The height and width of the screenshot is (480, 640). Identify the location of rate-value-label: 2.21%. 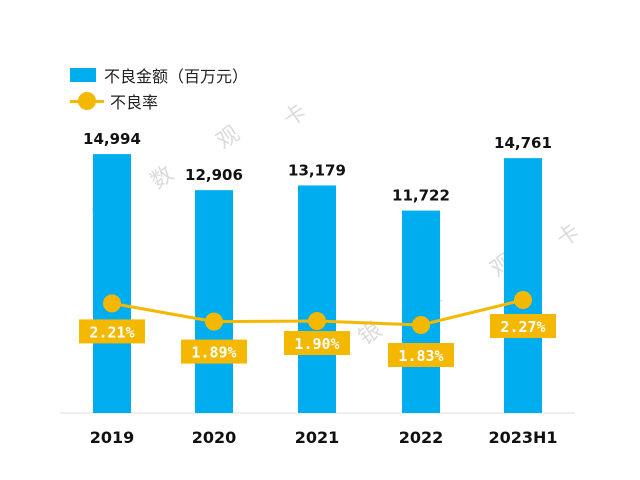
(111, 332).